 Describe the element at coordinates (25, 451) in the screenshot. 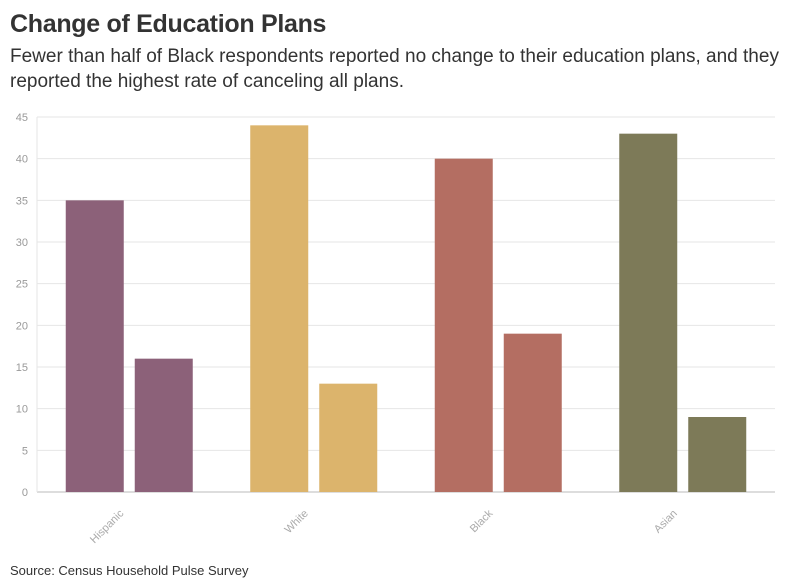

I see `y-tick-label: 5` at that location.